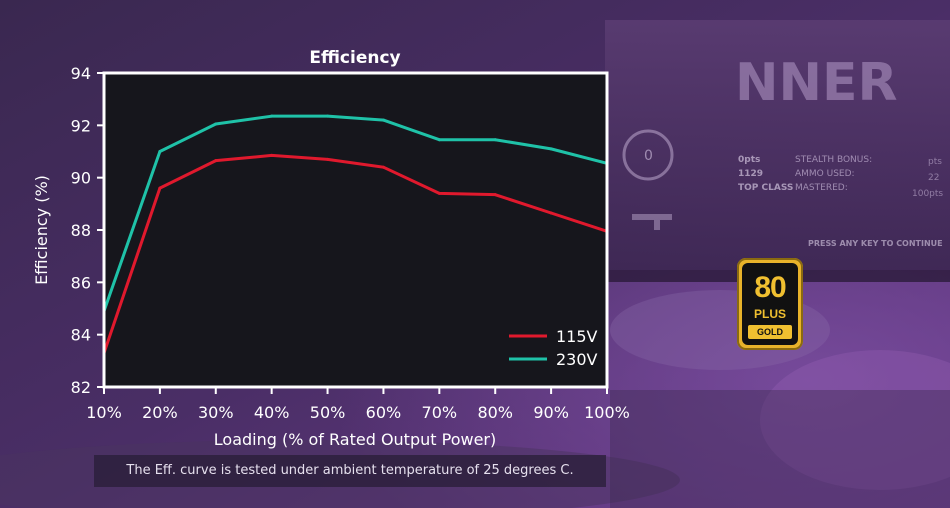 This screenshot has height=508, width=950. What do you see at coordinates (553, 348) in the screenshot?
I see `legend: 115V 230V` at bounding box center [553, 348].